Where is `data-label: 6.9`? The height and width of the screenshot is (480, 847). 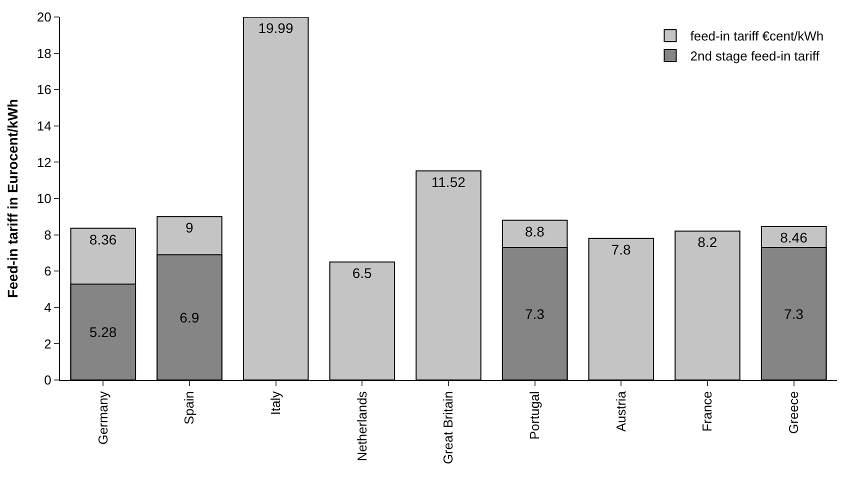
data-label: 6.9 is located at coordinates (190, 317).